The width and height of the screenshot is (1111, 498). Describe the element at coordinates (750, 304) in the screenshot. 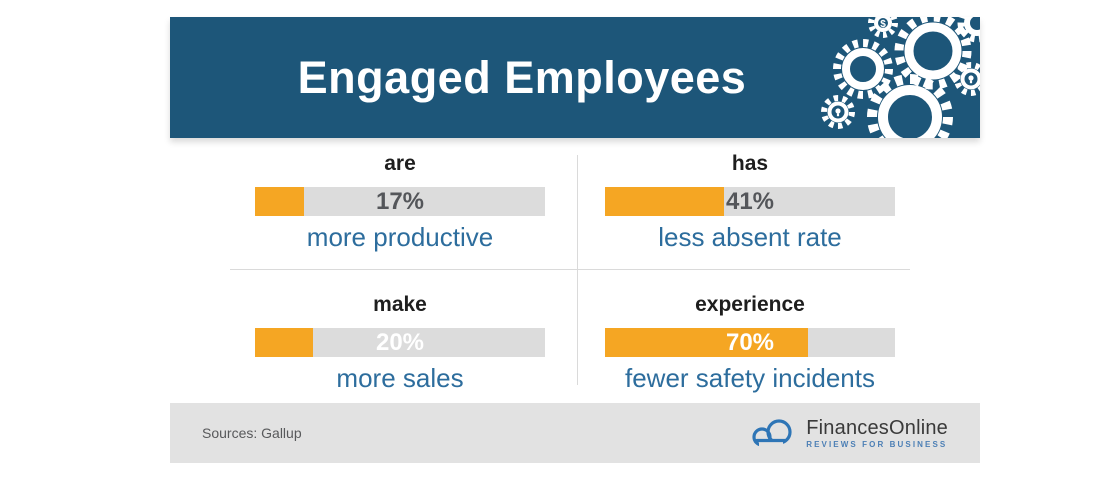

I see `stat-verb: experience` at that location.